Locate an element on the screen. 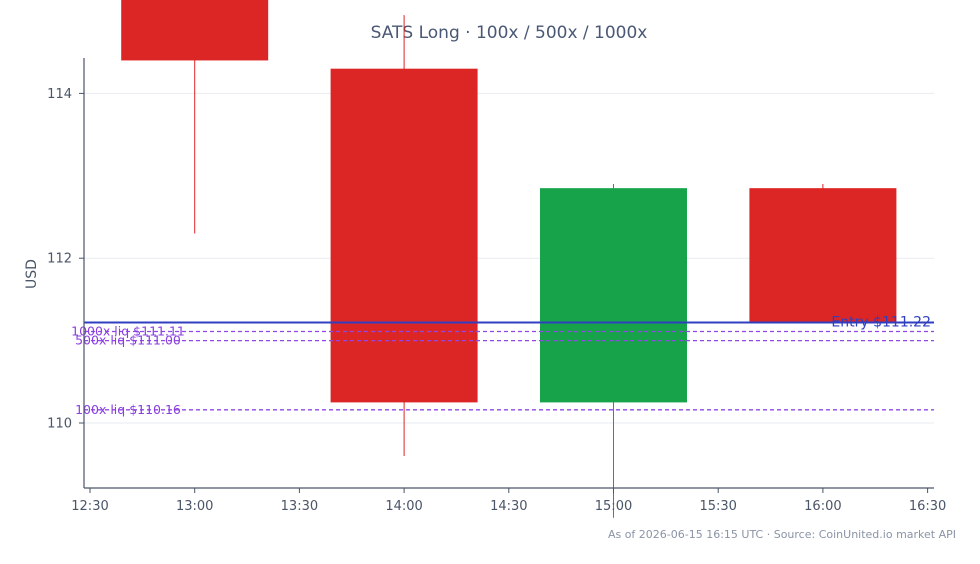 The height and width of the screenshot is (564, 980). x-tick-label: 16:30 is located at coordinates (927, 506).